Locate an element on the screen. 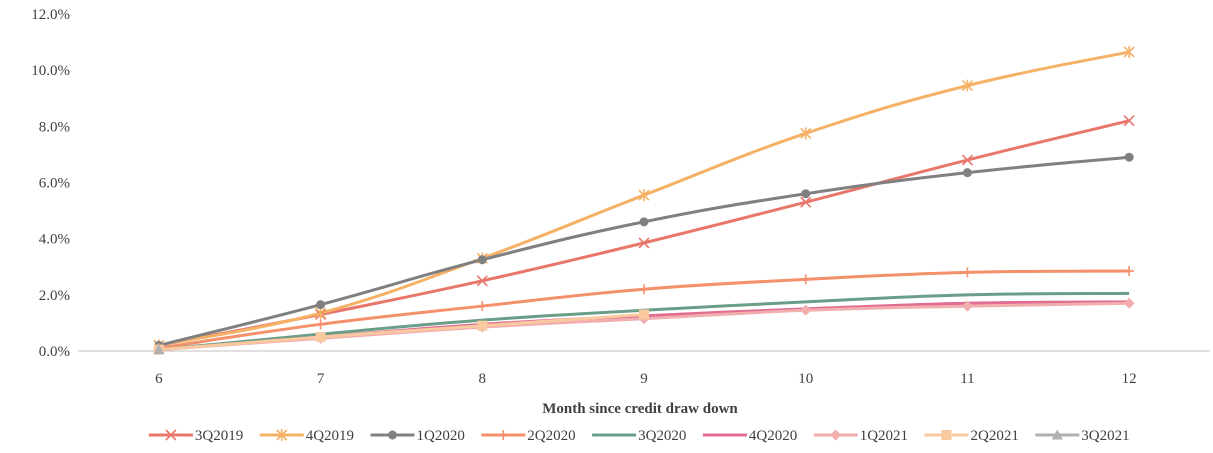 Image resolution: width=1213 pixels, height=453 pixels. legend-item: 3Q2021 is located at coordinates (1082, 436).